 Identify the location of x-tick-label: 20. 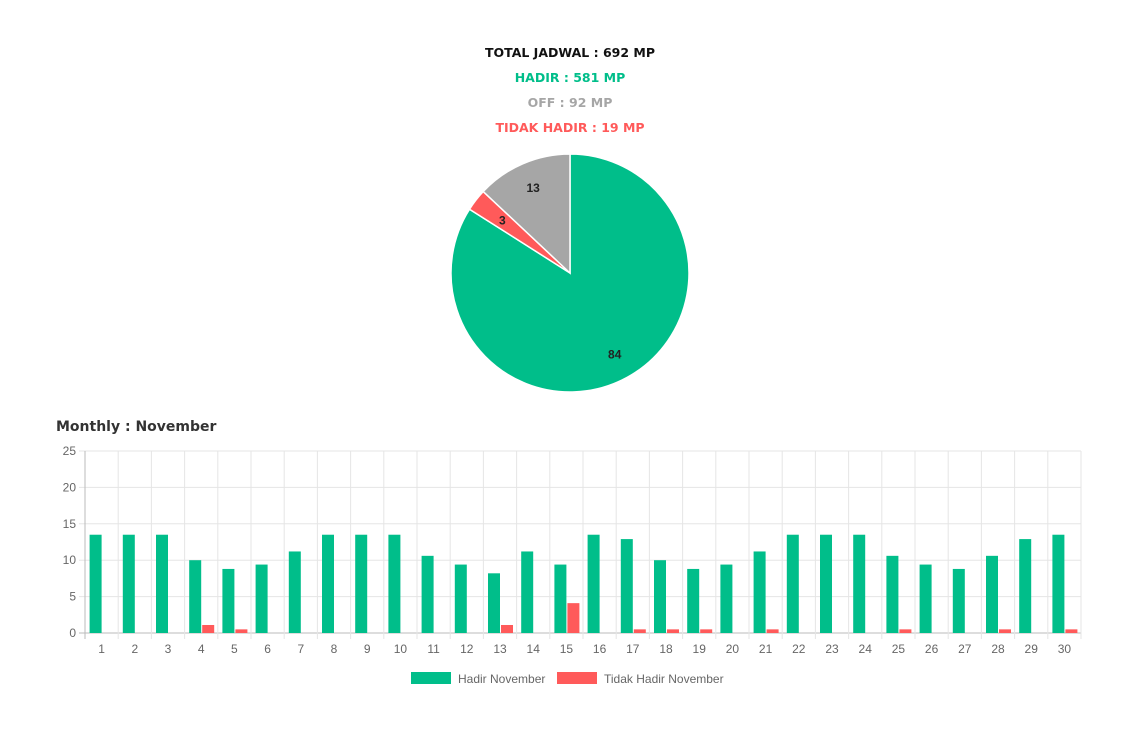
(733, 649).